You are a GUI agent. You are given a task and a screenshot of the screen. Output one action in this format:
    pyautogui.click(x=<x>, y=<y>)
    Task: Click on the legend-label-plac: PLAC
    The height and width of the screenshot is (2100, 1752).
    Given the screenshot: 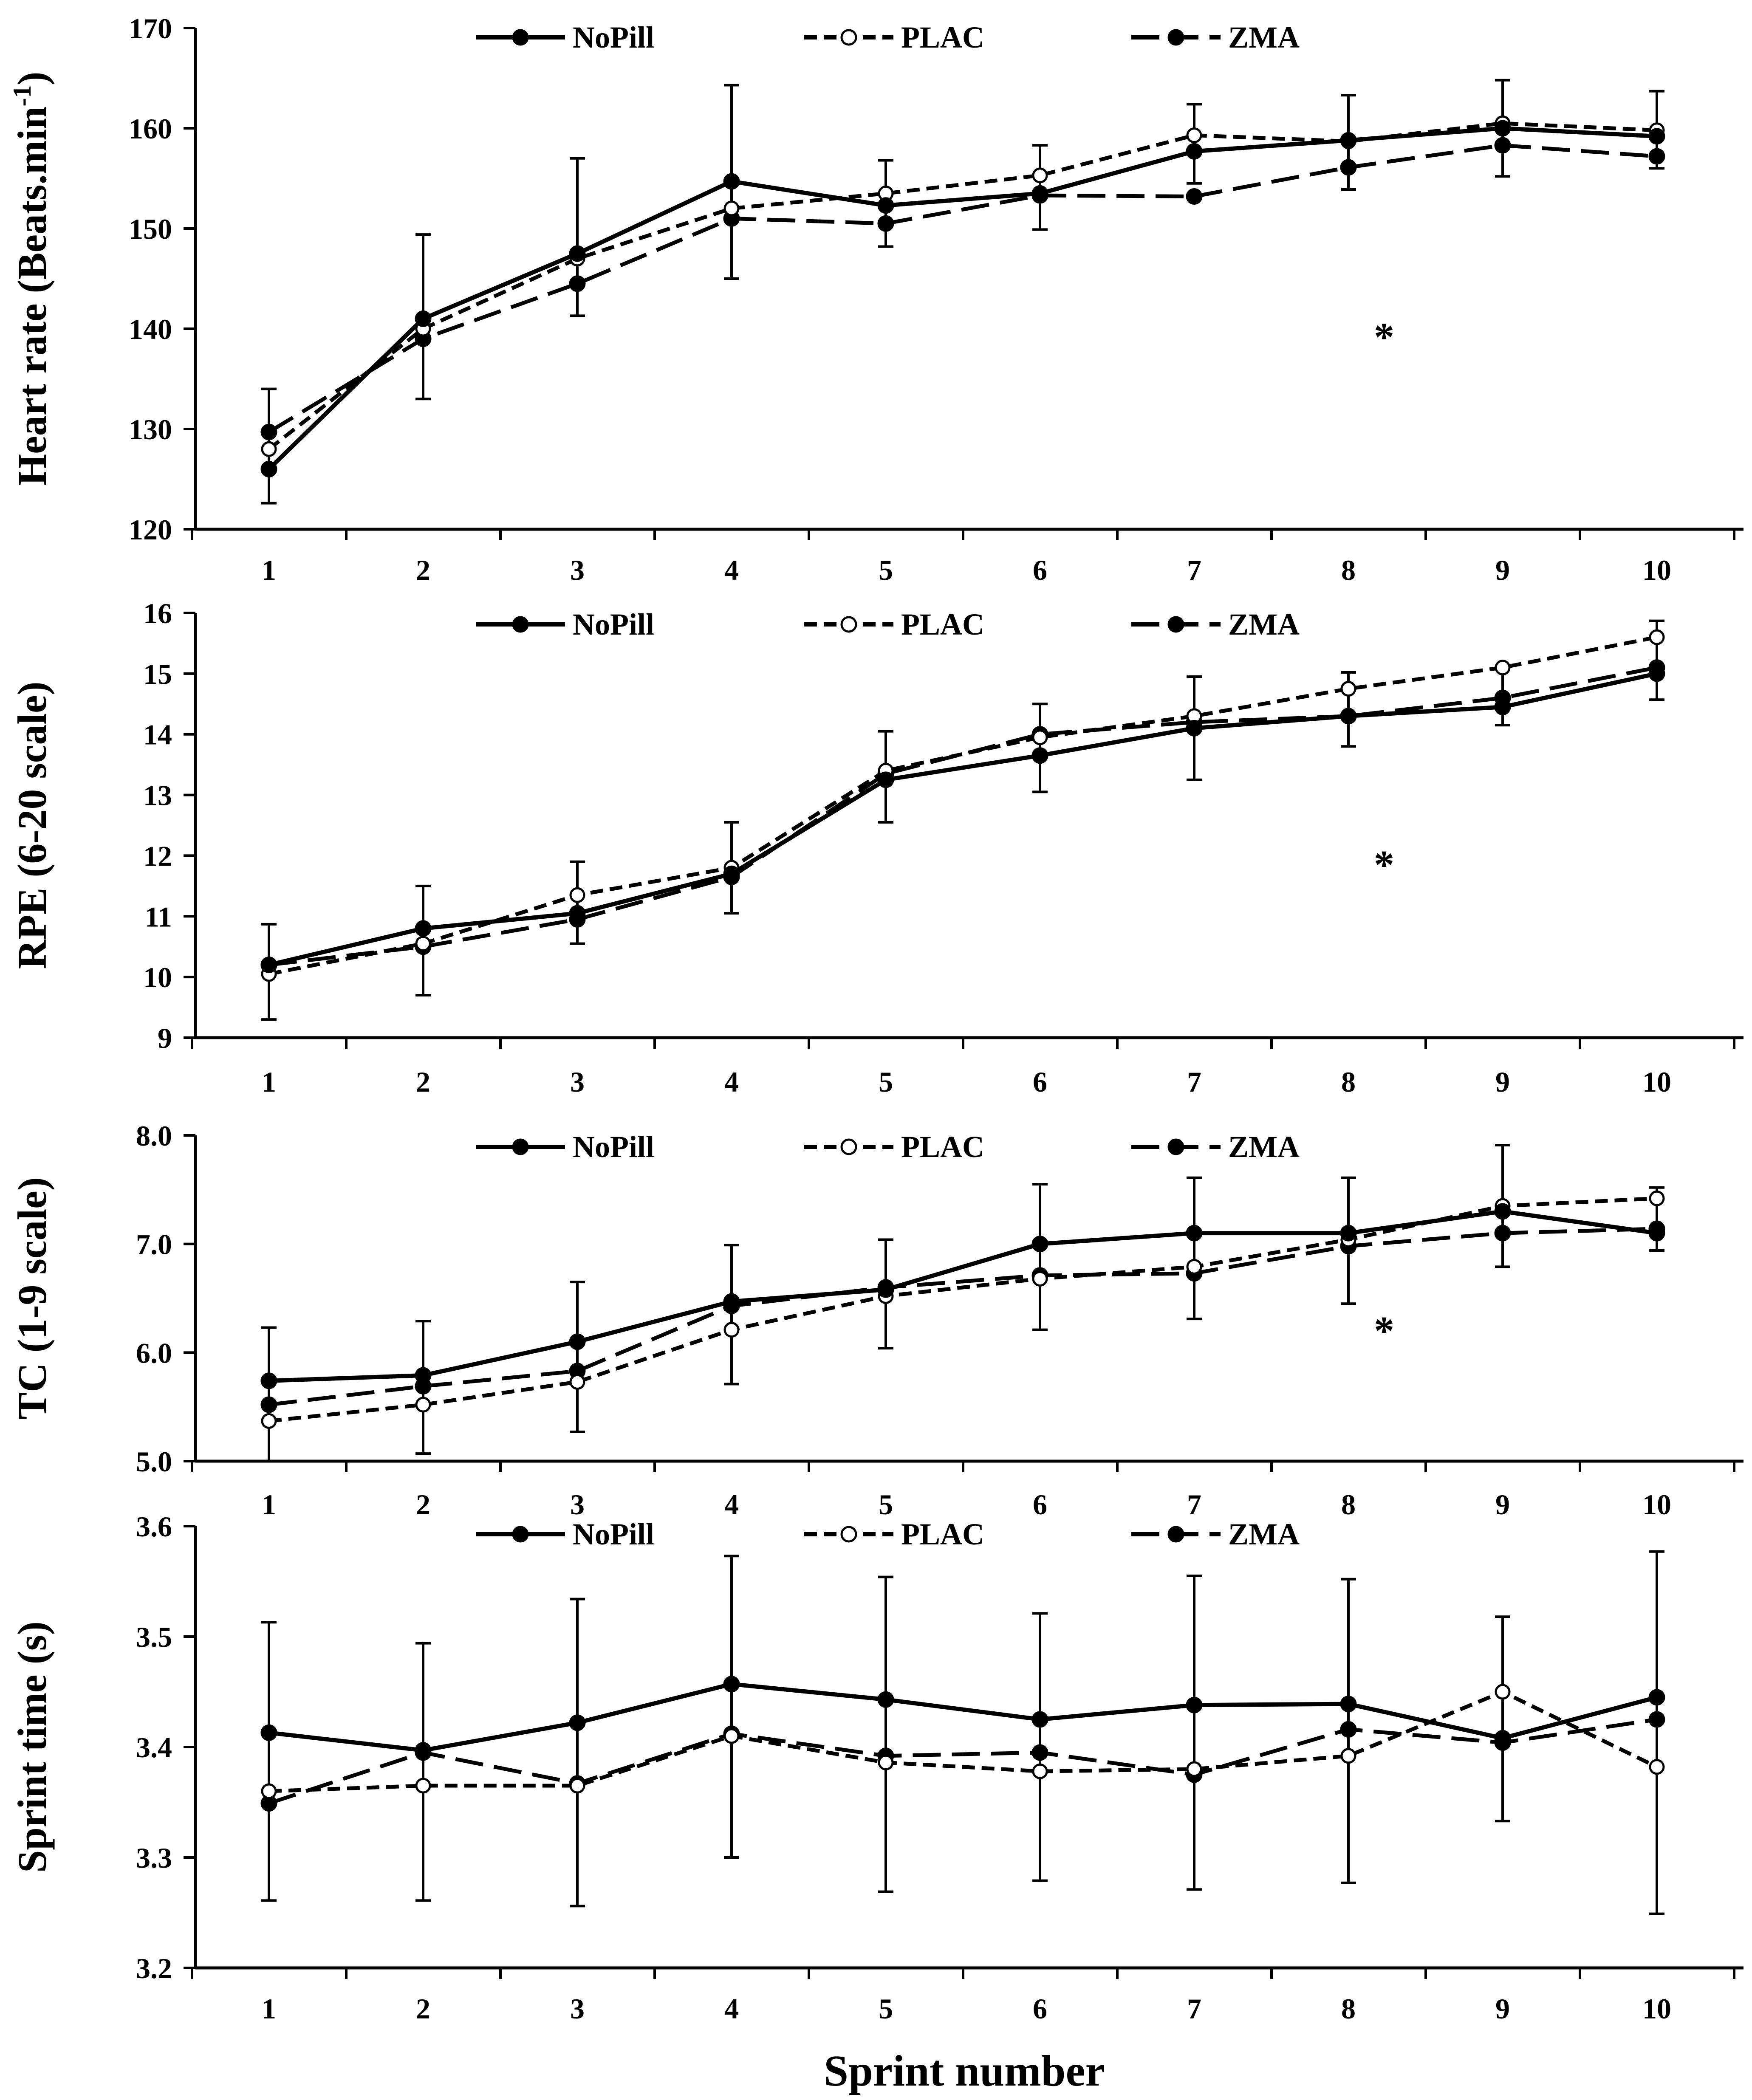 What is the action you would take?
    pyautogui.click(x=942, y=624)
    